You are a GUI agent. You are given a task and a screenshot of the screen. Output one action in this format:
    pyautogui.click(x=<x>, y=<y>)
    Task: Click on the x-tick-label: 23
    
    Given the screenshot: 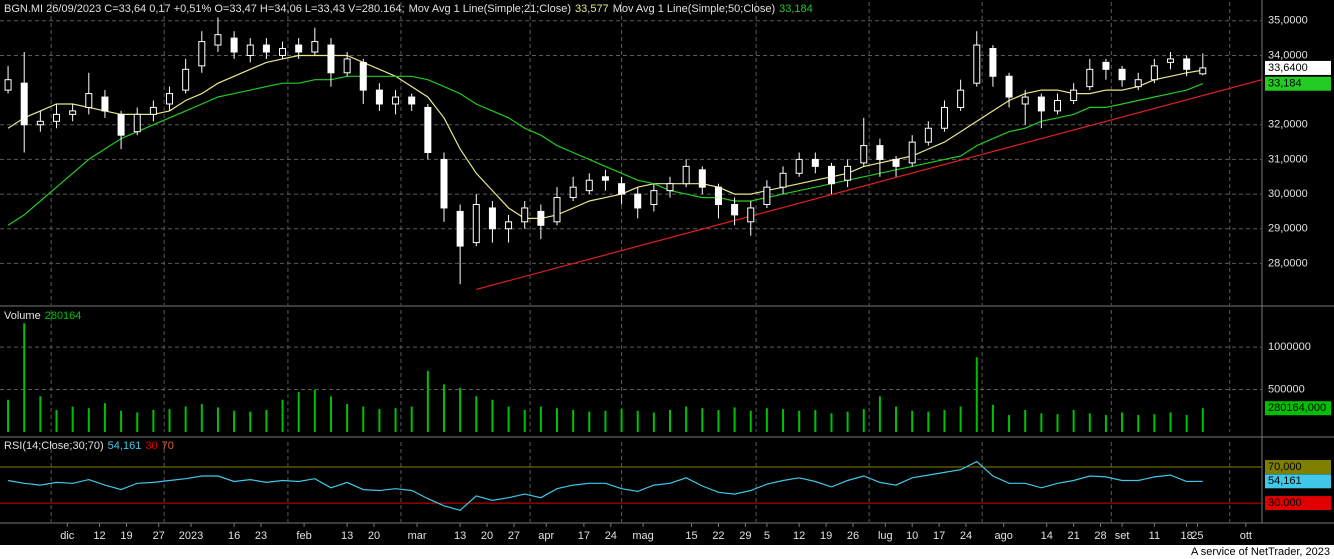 What is the action you would take?
    pyautogui.click(x=261, y=536)
    